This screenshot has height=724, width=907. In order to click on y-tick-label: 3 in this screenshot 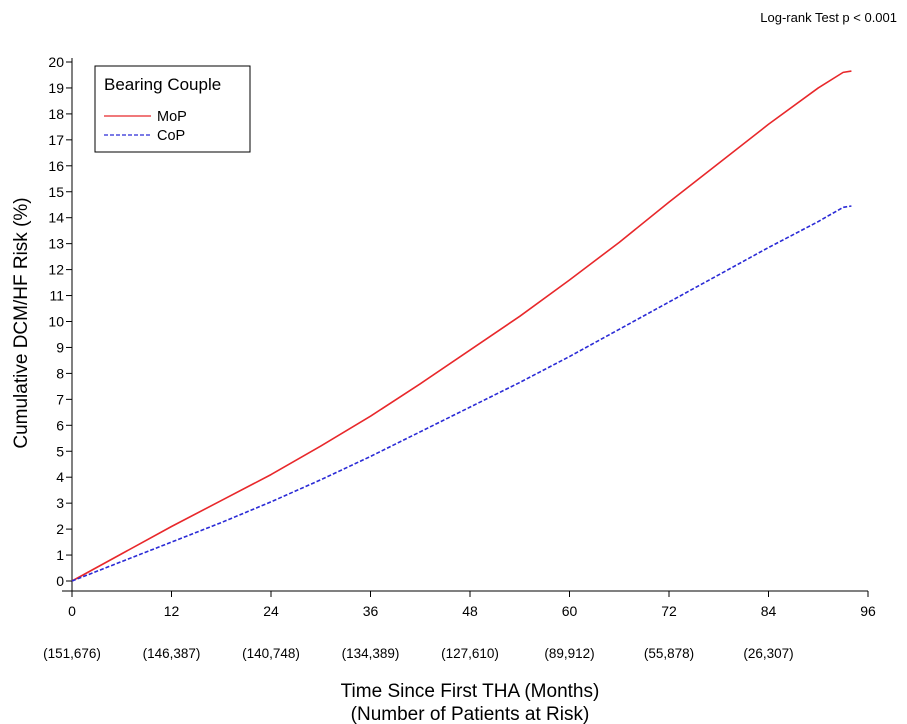, I will do `click(60, 503)`.